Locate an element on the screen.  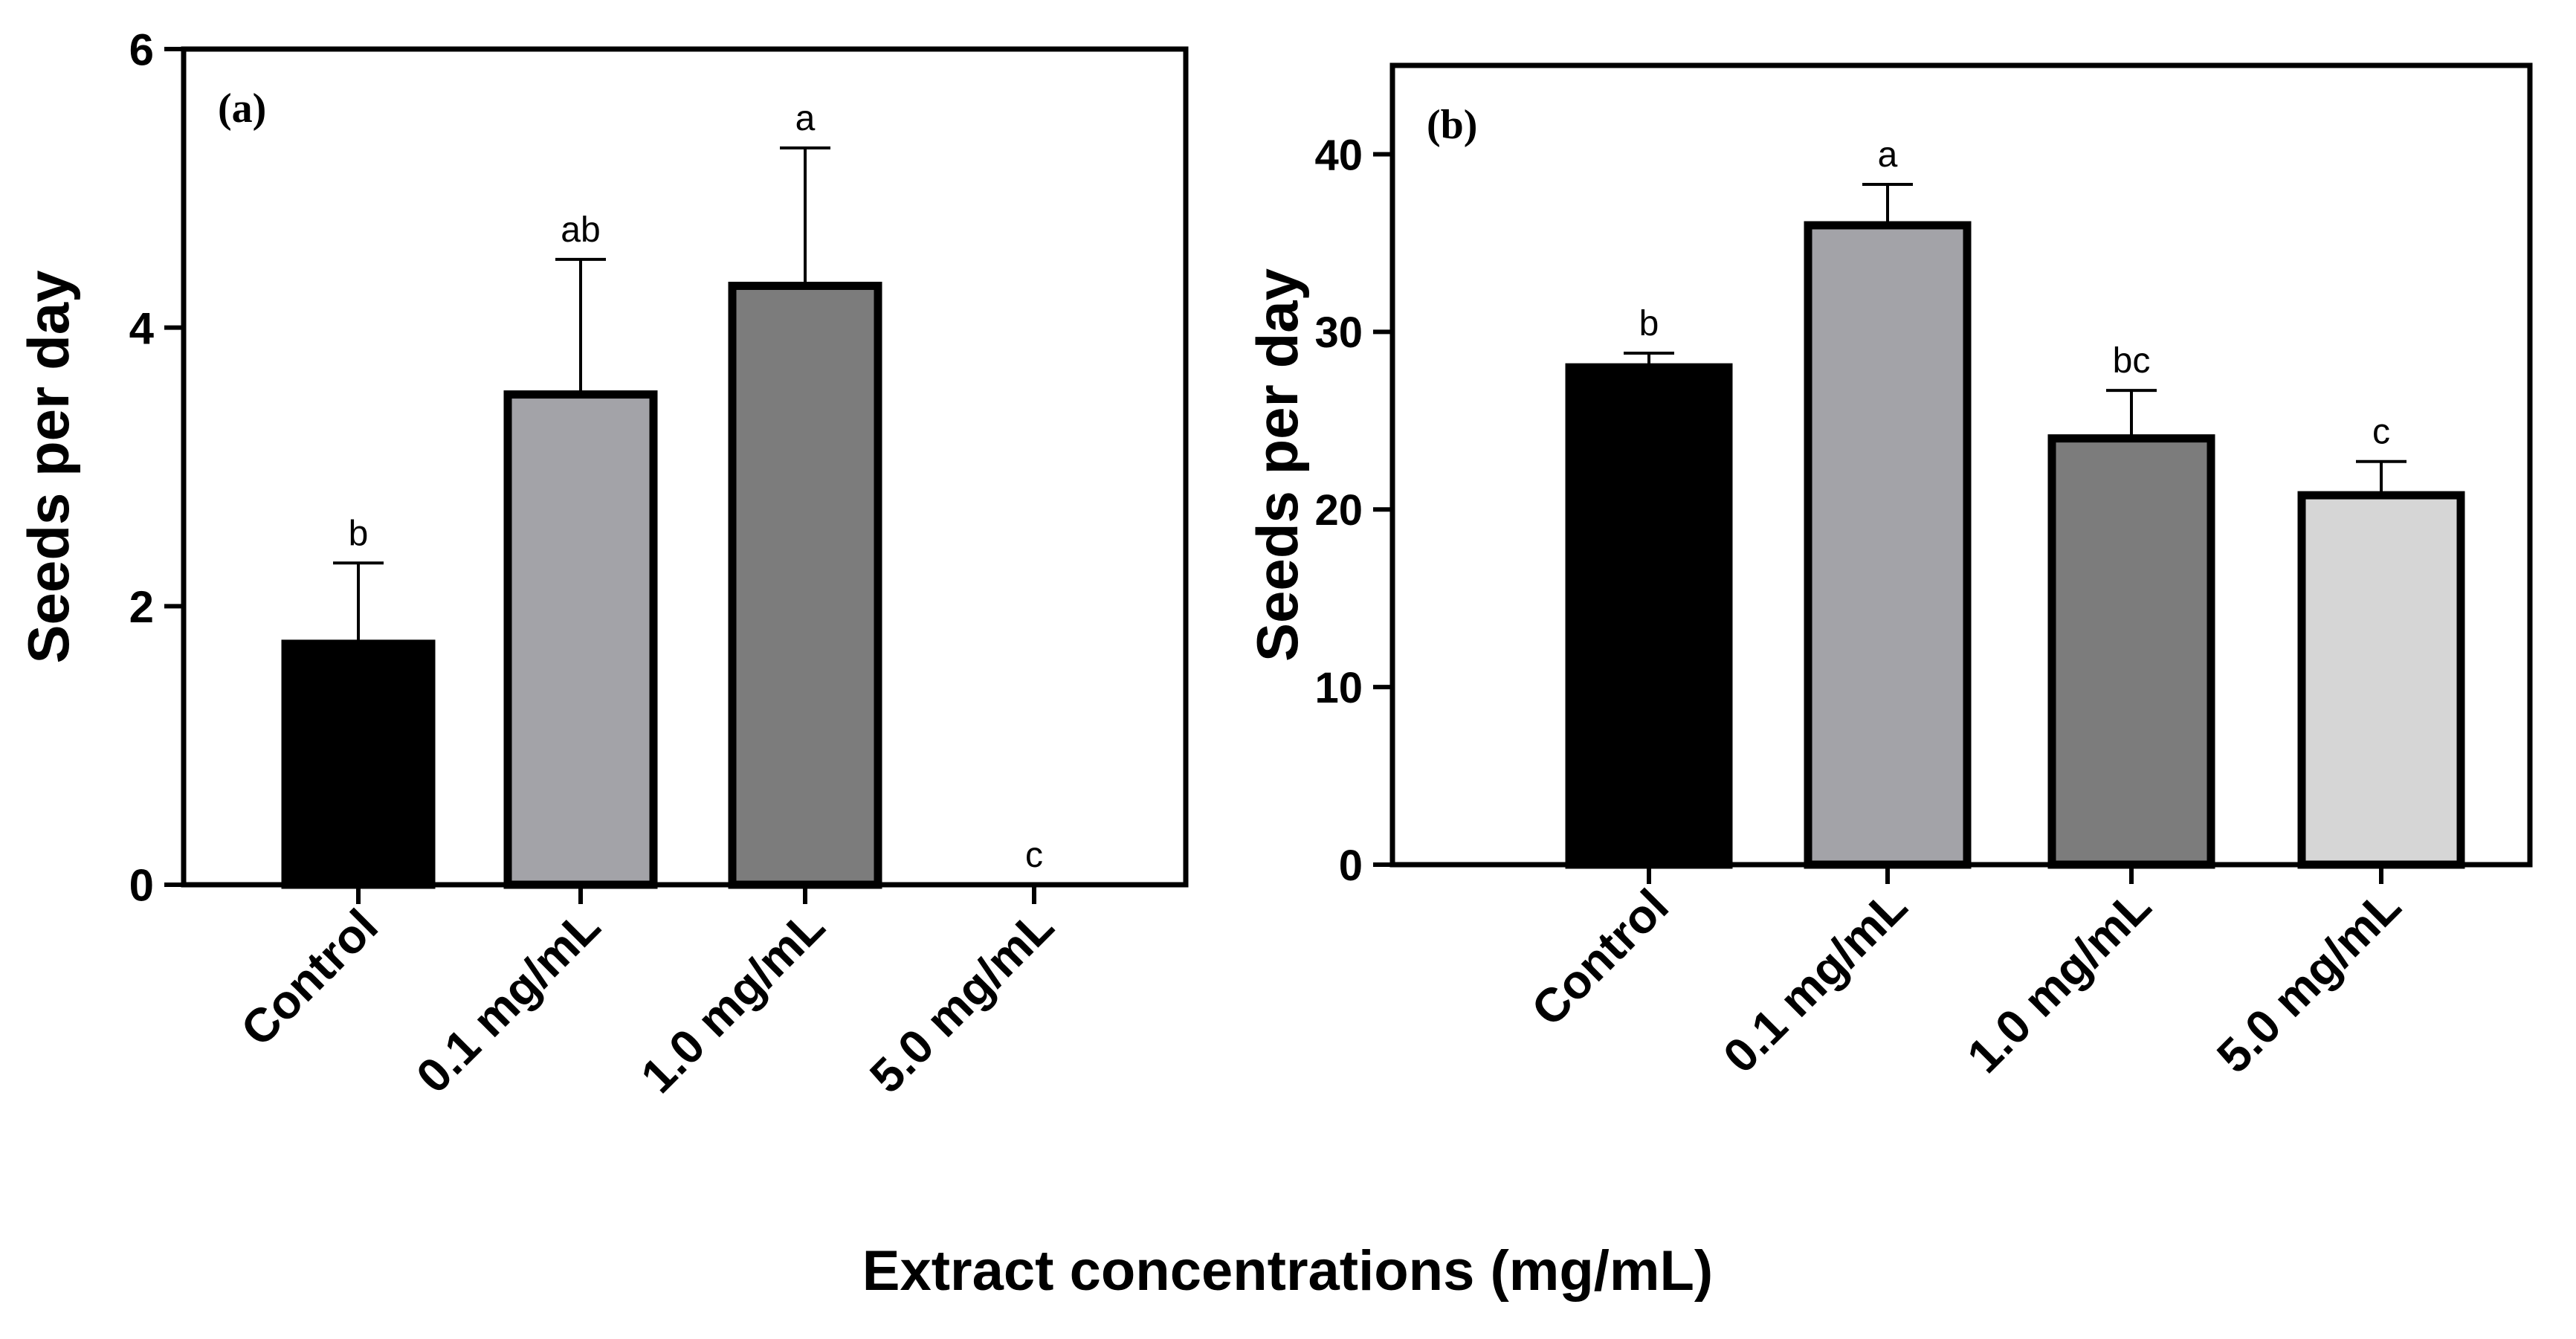
y-tick-label: 4 is located at coordinates (142, 328).